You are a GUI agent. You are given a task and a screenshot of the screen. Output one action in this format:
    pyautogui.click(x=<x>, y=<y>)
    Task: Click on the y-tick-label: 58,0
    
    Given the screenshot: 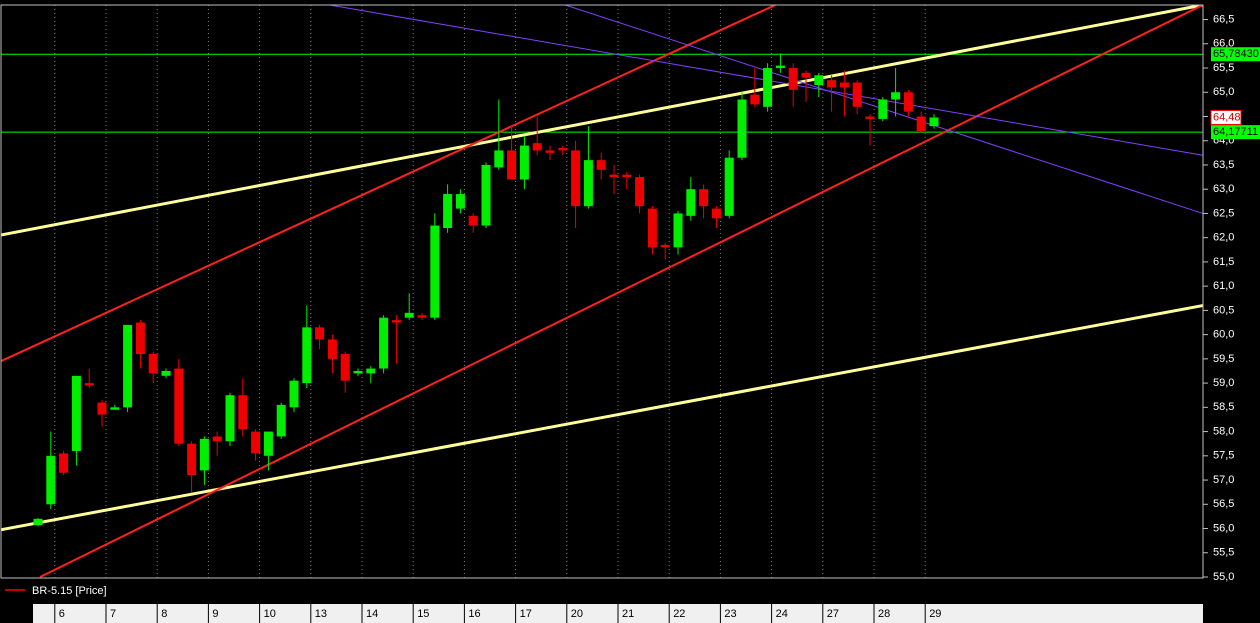 What is the action you would take?
    pyautogui.click(x=1223, y=431)
    